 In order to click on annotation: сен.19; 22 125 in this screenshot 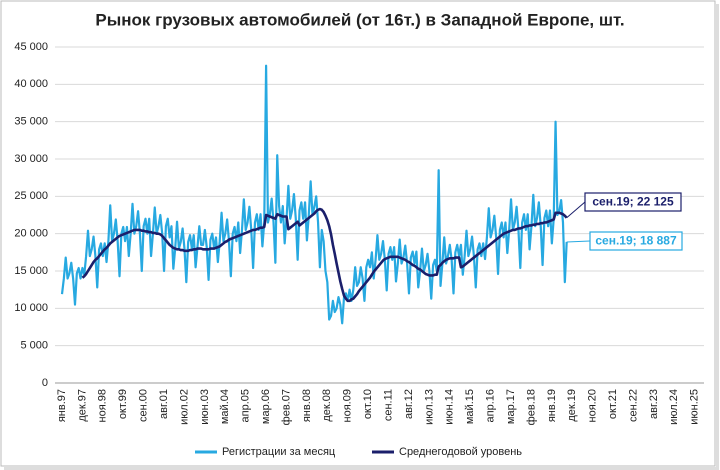, I will do `click(633, 202)`.